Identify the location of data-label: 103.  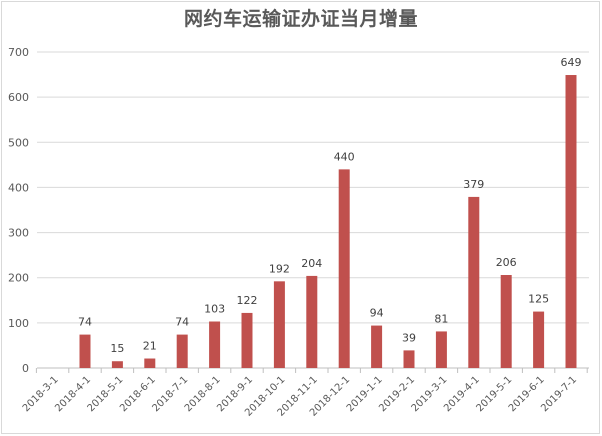
(214, 309).